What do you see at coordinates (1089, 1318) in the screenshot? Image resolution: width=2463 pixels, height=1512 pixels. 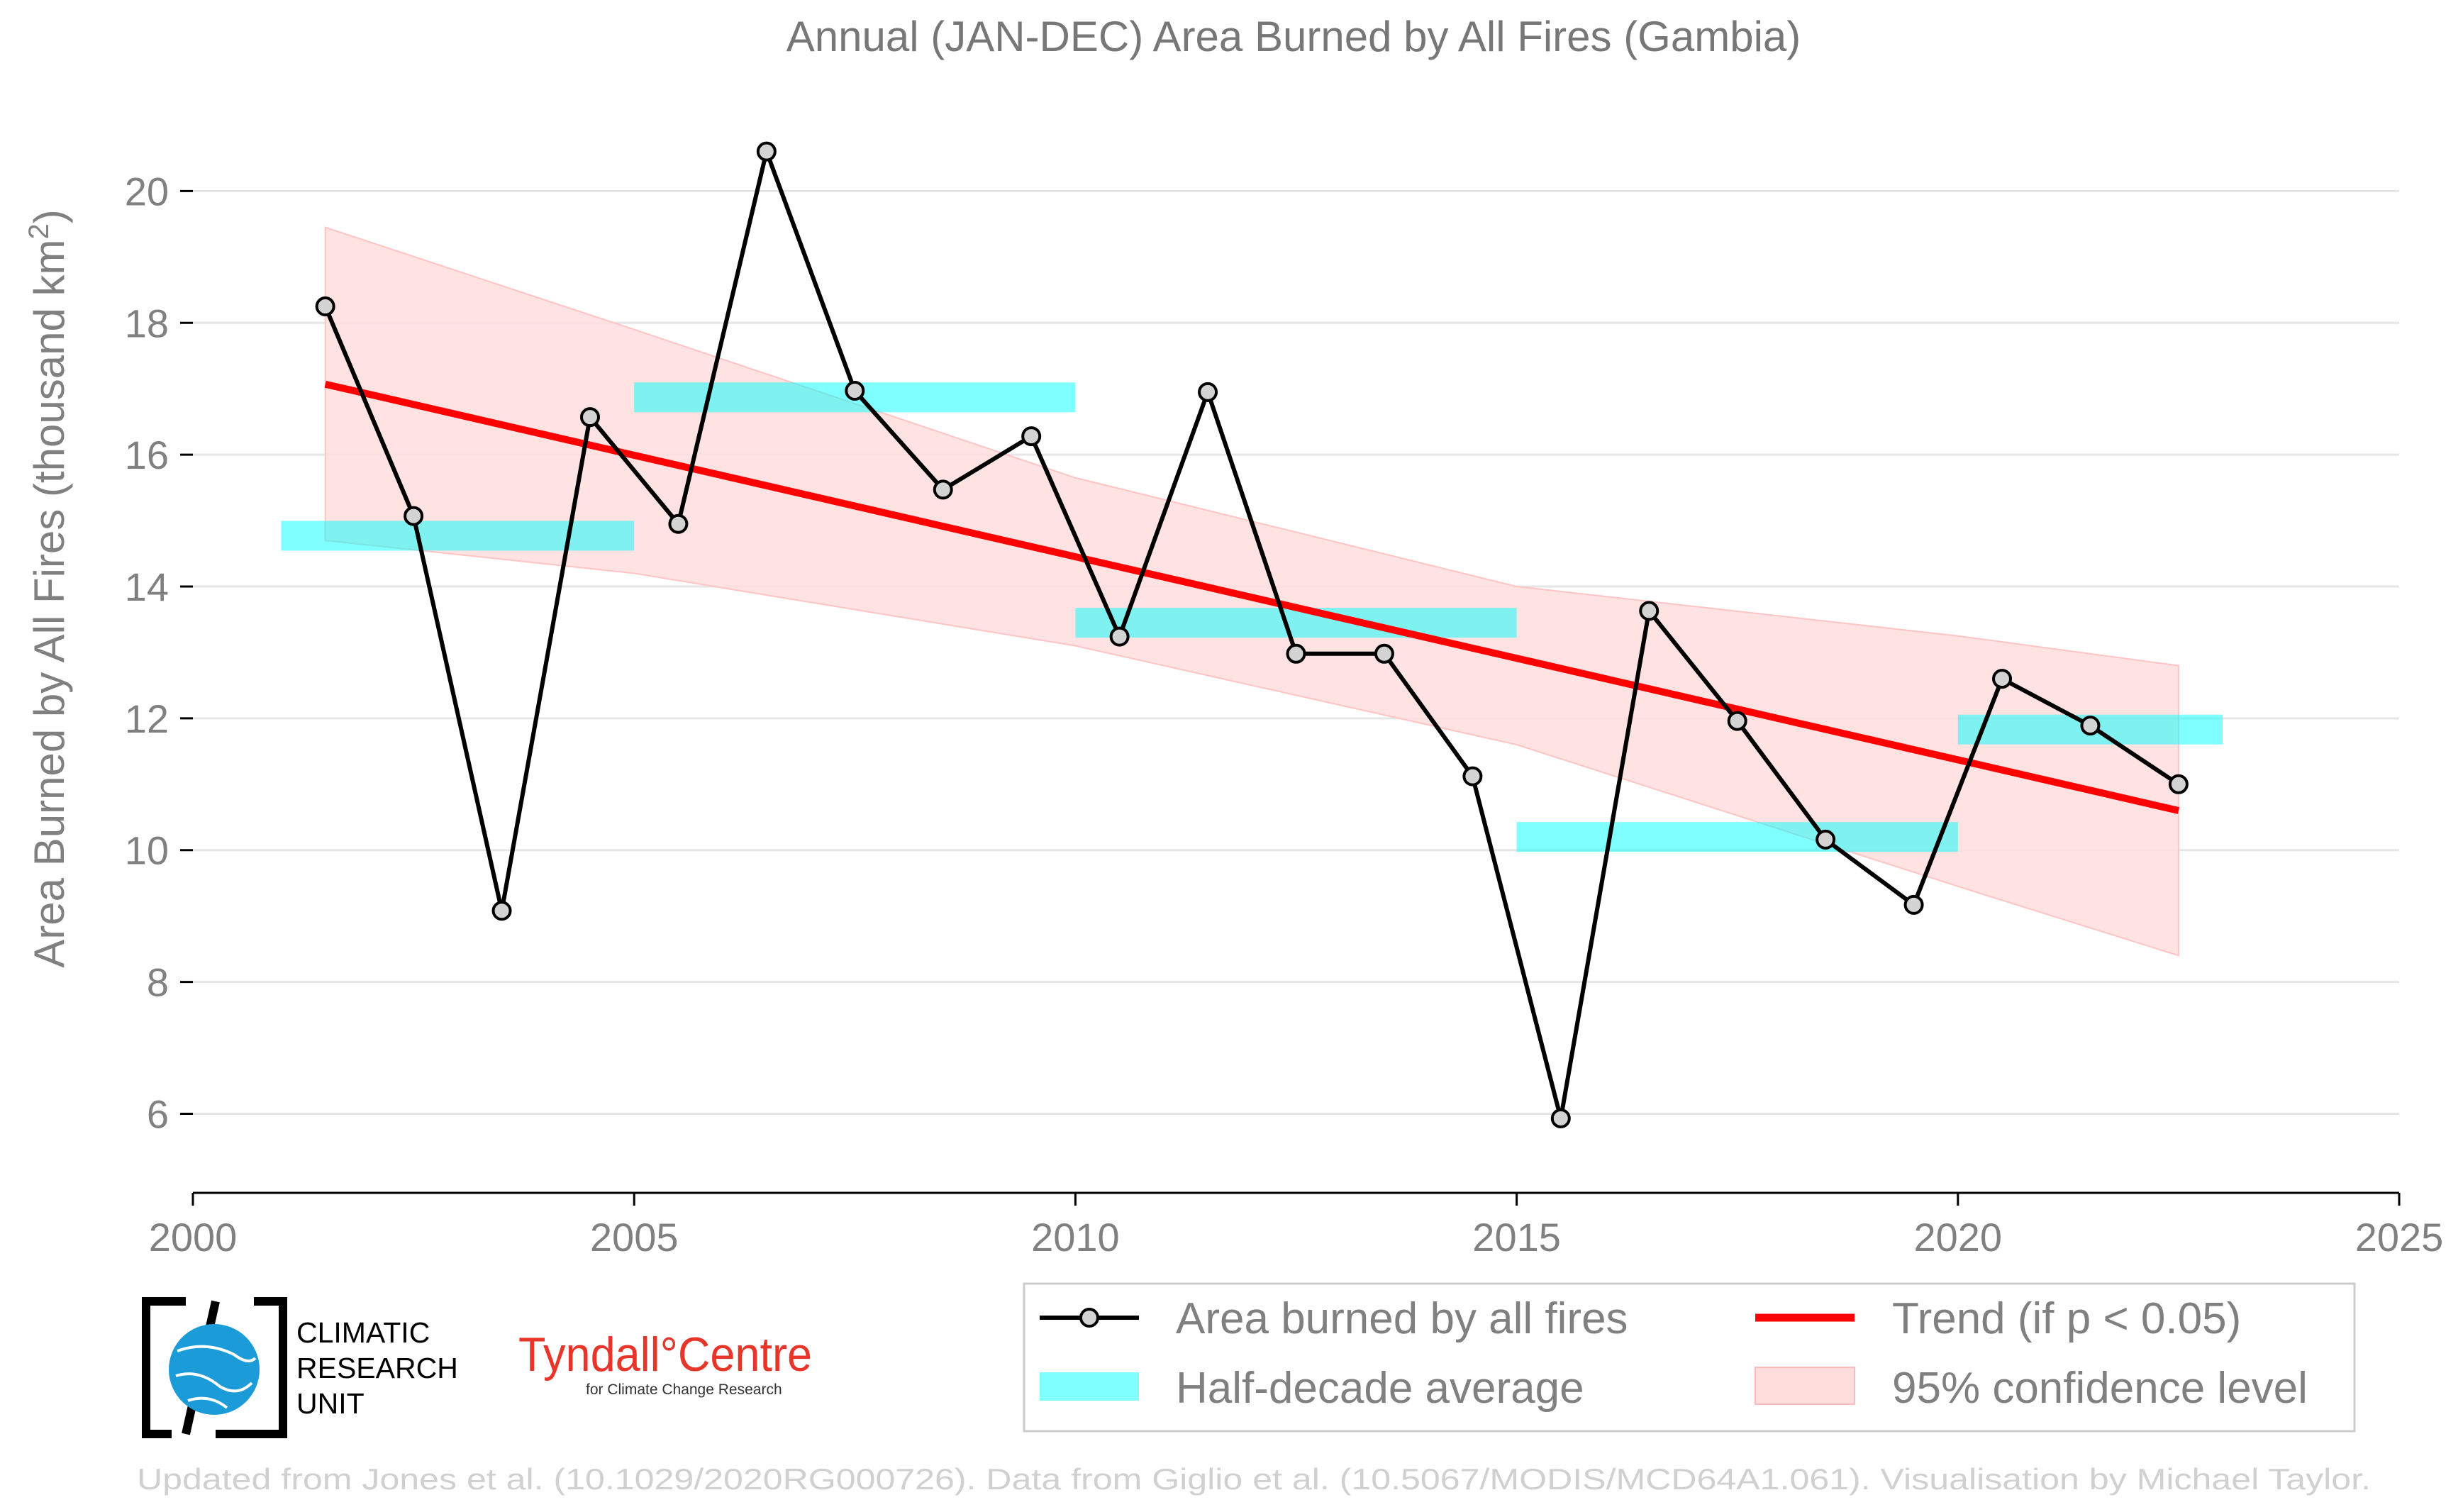 I see `legend-swatch-series-marker` at bounding box center [1089, 1318].